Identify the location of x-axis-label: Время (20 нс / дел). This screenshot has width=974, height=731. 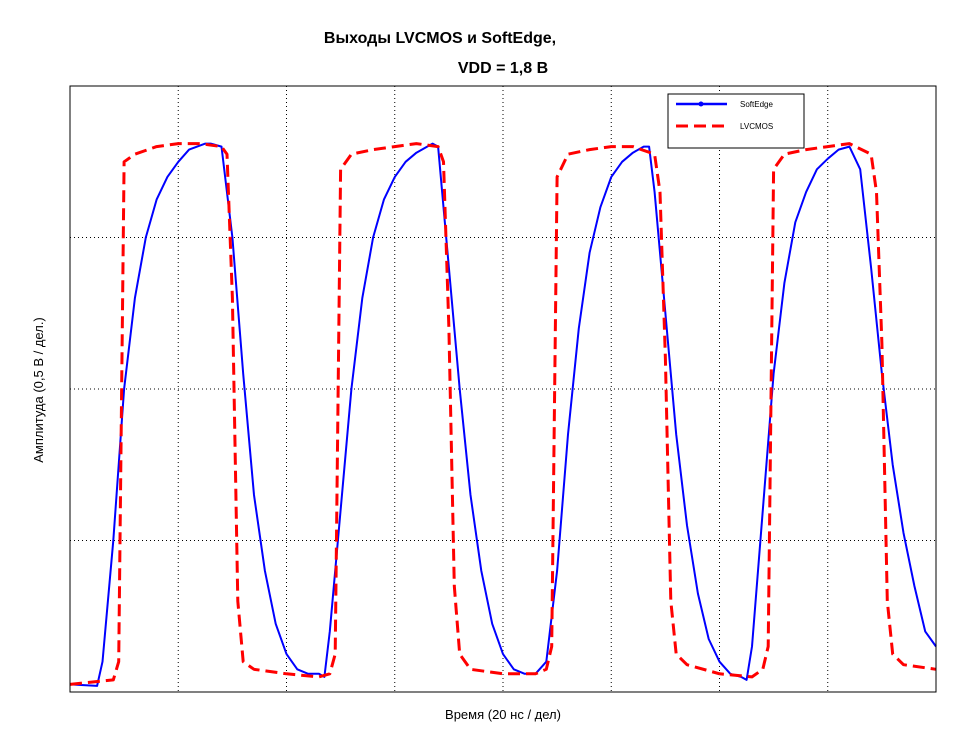
(503, 714).